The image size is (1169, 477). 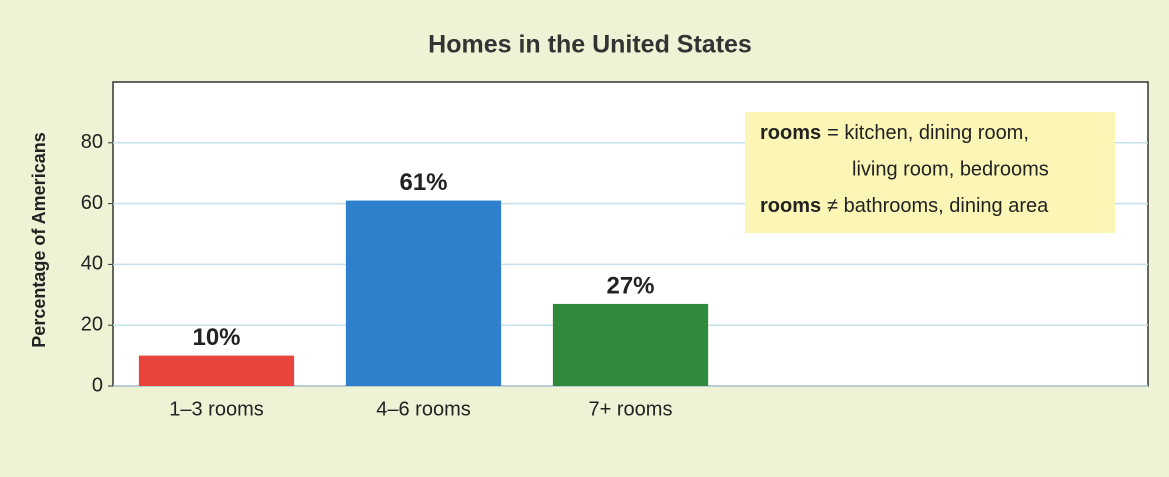 I want to click on annotation-line: rooms = kitchen, dining room,, so click(x=894, y=133).